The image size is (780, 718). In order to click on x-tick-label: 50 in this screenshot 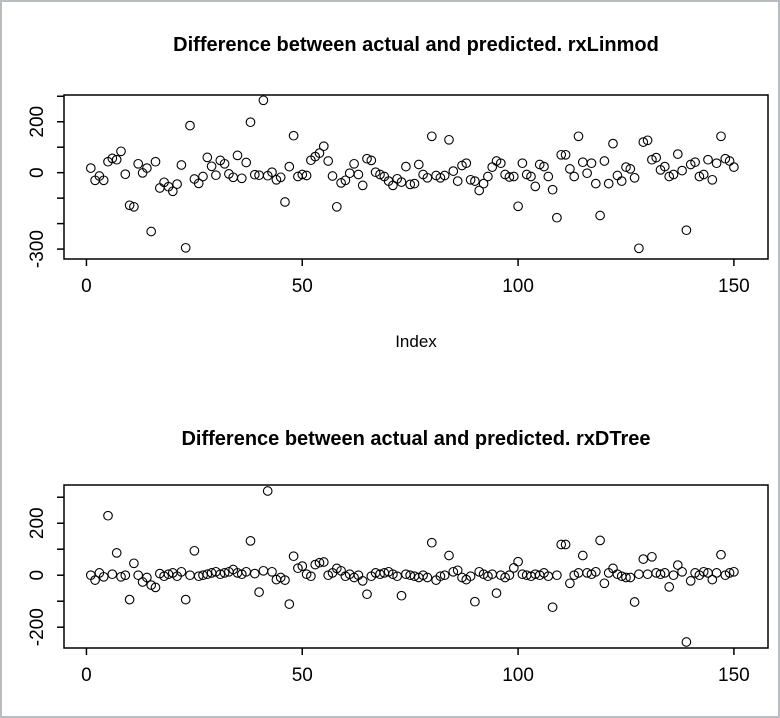, I will do `click(302, 675)`.